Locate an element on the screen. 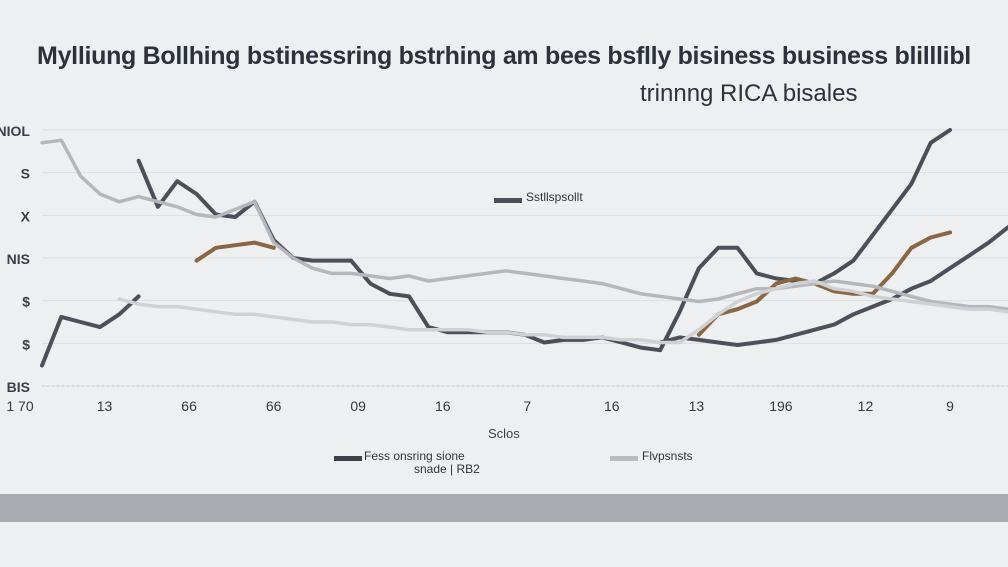 This screenshot has width=1008, height=567. legend-label: Sstllspsollt is located at coordinates (554, 197).